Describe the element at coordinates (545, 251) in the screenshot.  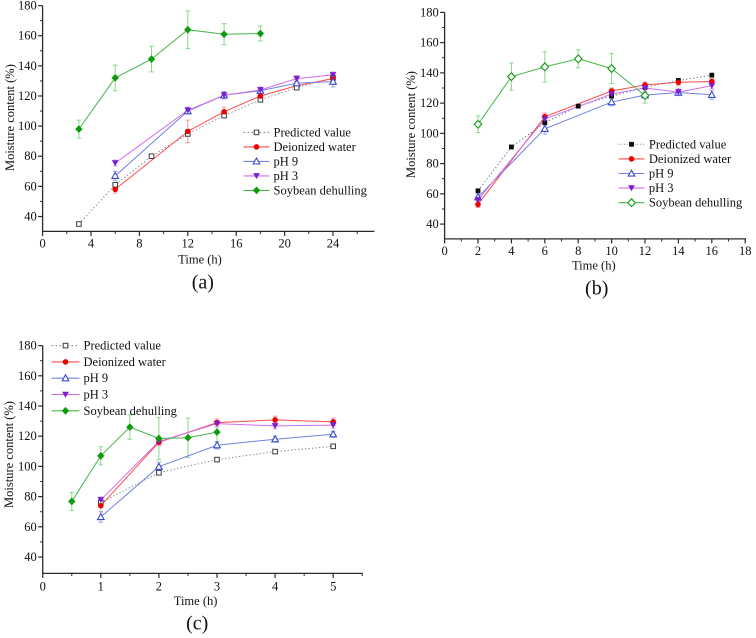
I see `svg-text: 6` at that location.